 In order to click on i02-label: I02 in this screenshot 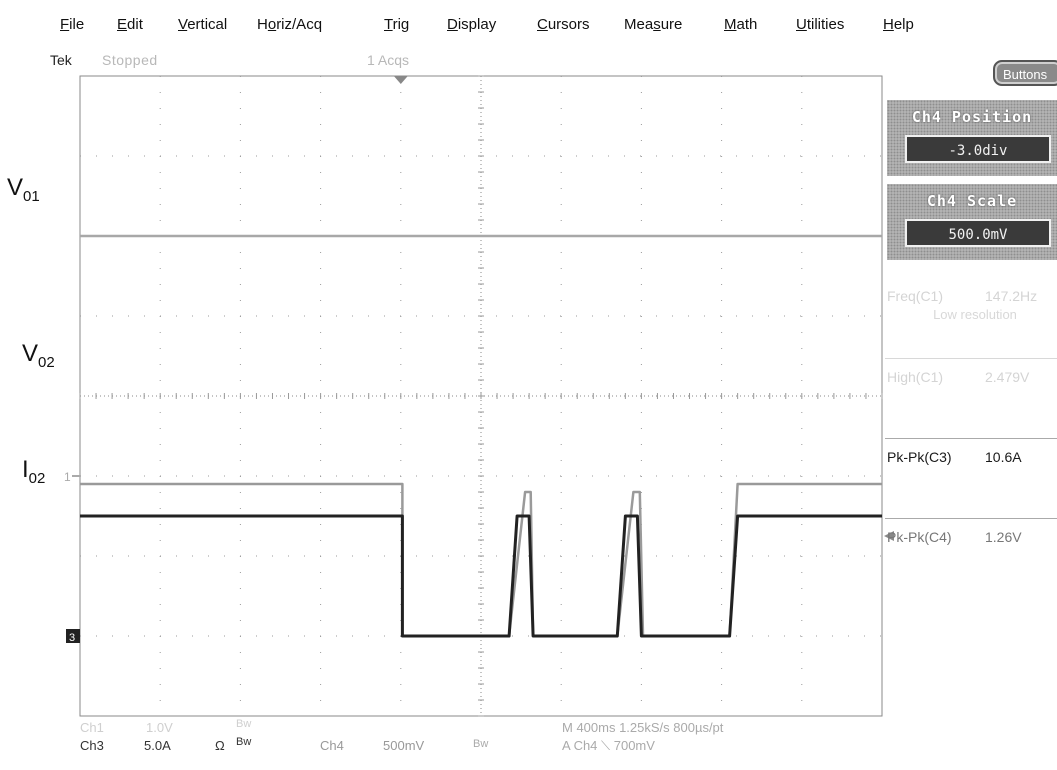, I will do `click(34, 471)`.